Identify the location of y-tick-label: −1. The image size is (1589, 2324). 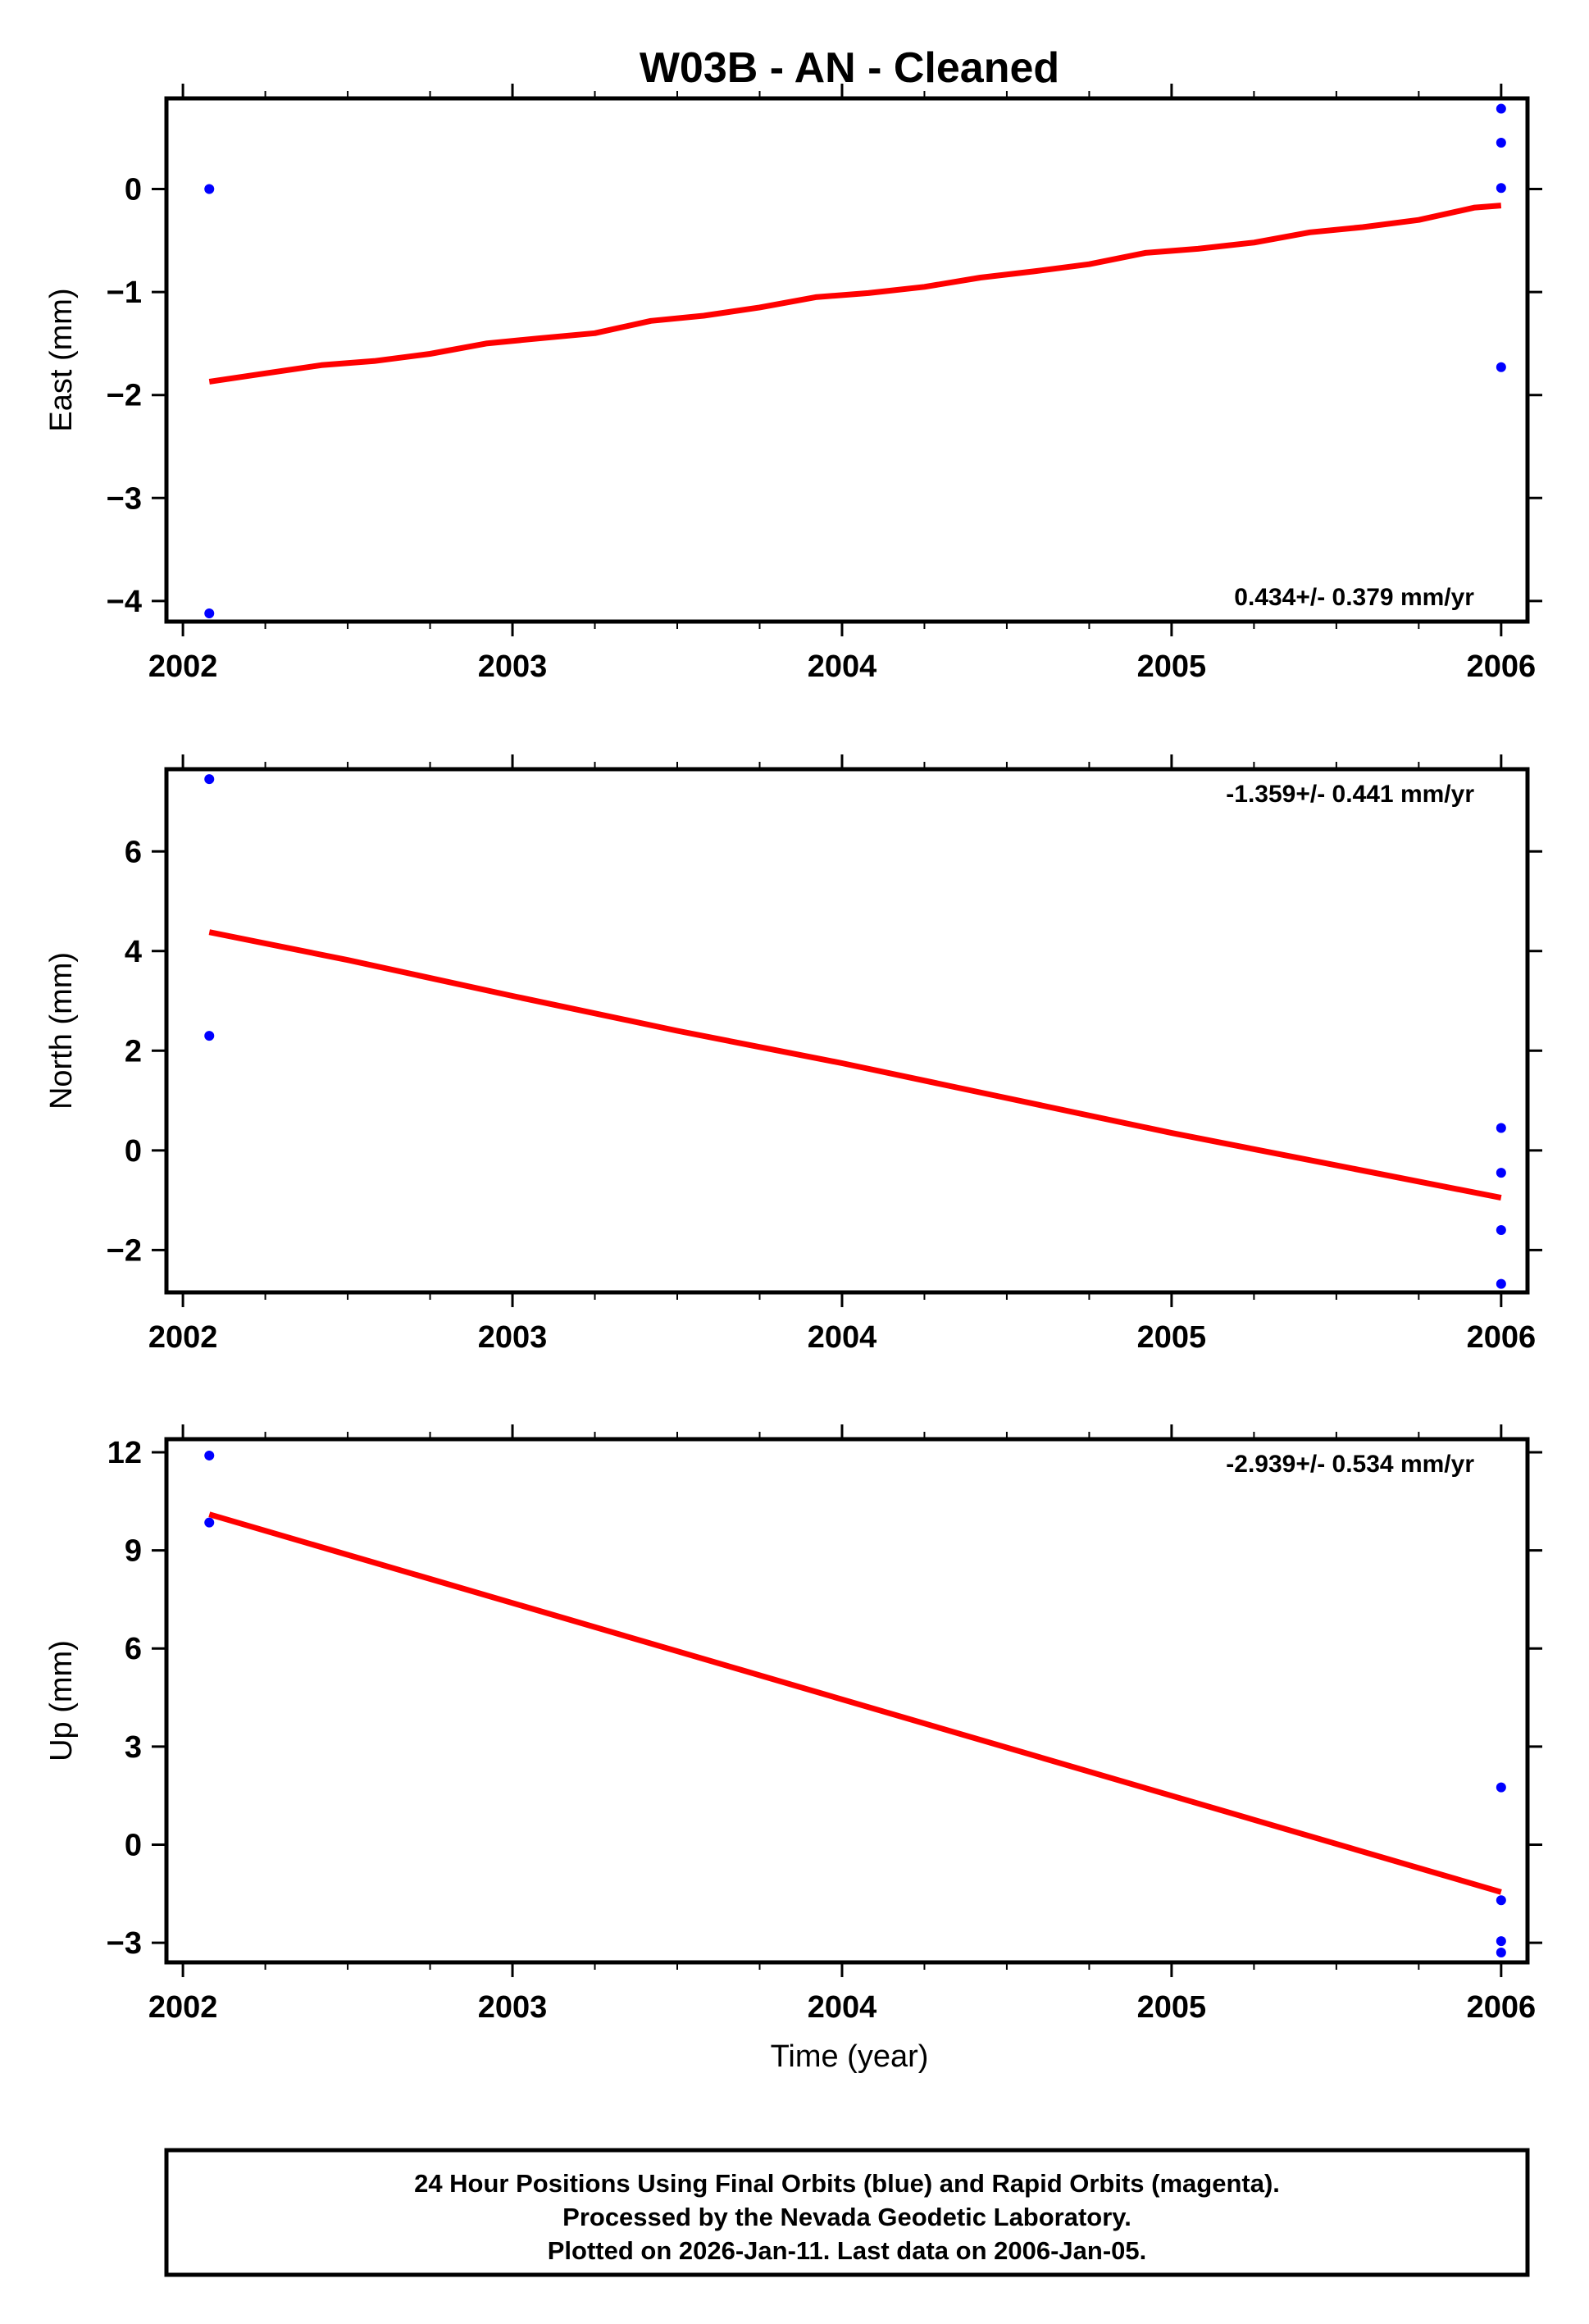
(124, 293).